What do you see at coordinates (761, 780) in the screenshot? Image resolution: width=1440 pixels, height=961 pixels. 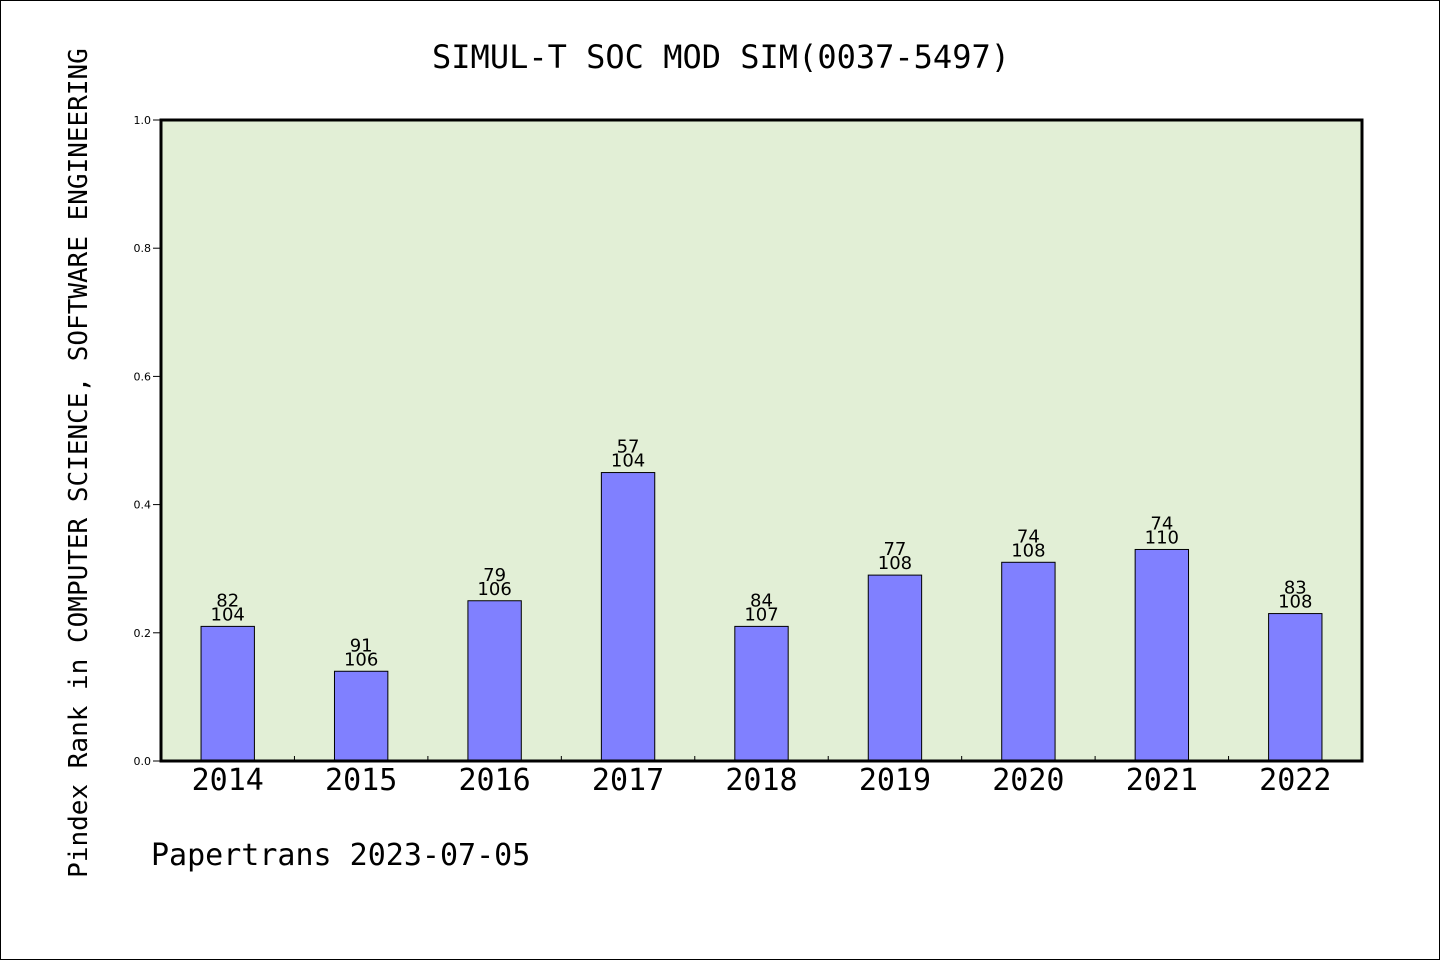 I see `x-tick-label: 2018` at bounding box center [761, 780].